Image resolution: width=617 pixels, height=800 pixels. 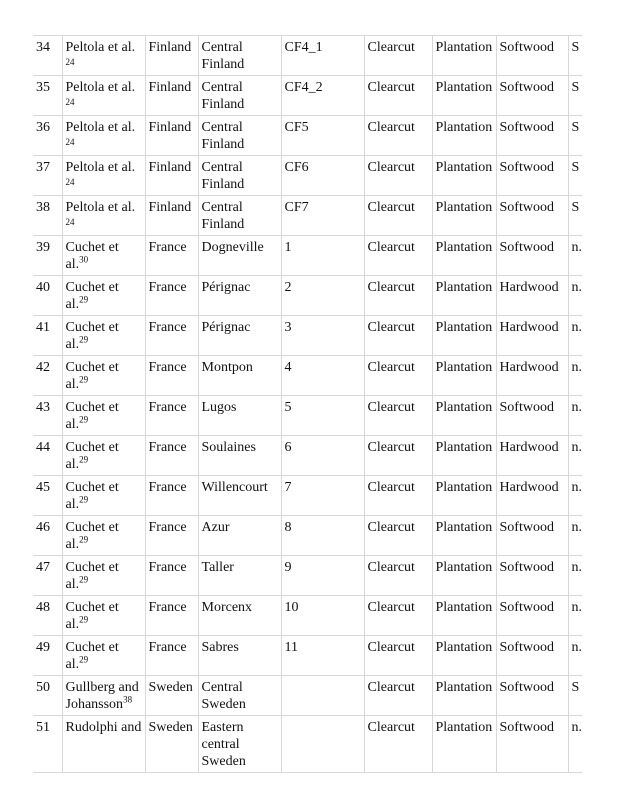 What do you see at coordinates (239, 535) in the screenshot?
I see `cell-region: Azur` at bounding box center [239, 535].